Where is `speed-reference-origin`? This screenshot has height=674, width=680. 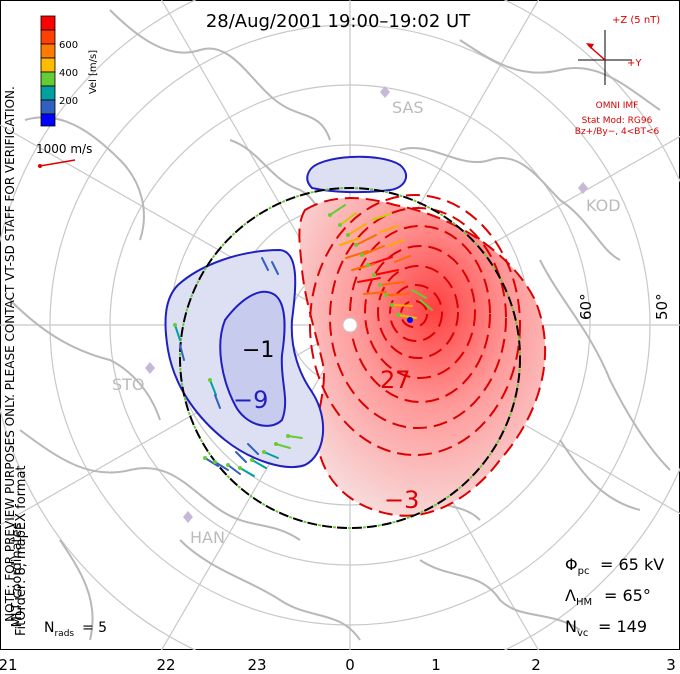 speed-reference-origin is located at coordinates (40, 166).